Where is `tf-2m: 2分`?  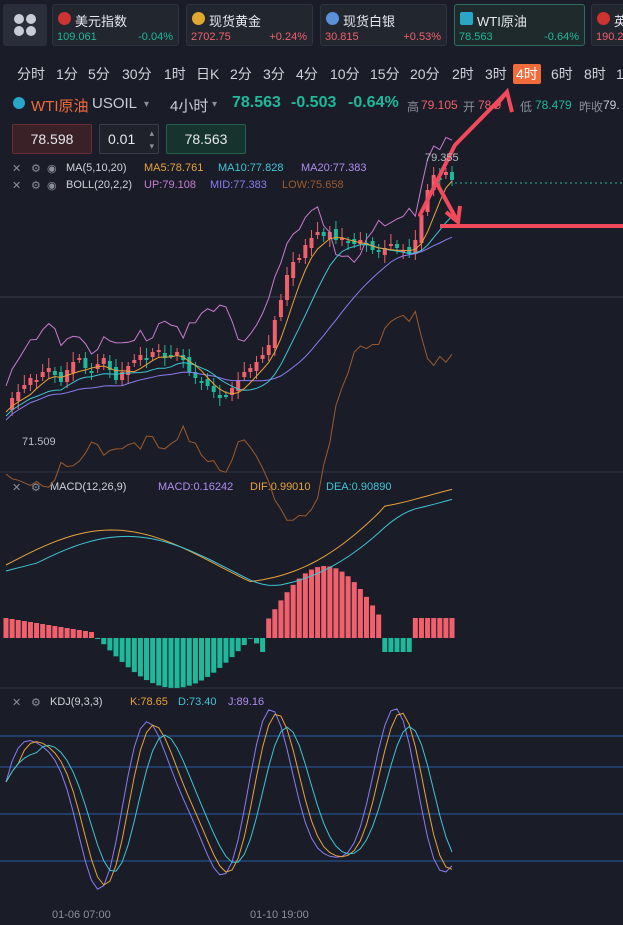
tf-2m: 2分 is located at coordinates (241, 74).